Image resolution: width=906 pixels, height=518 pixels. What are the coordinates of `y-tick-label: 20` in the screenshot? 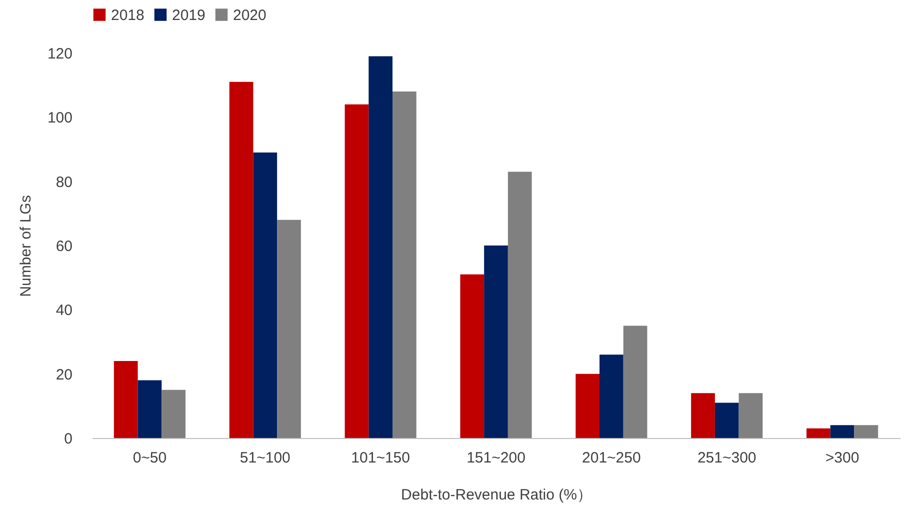 It's located at (64, 375).